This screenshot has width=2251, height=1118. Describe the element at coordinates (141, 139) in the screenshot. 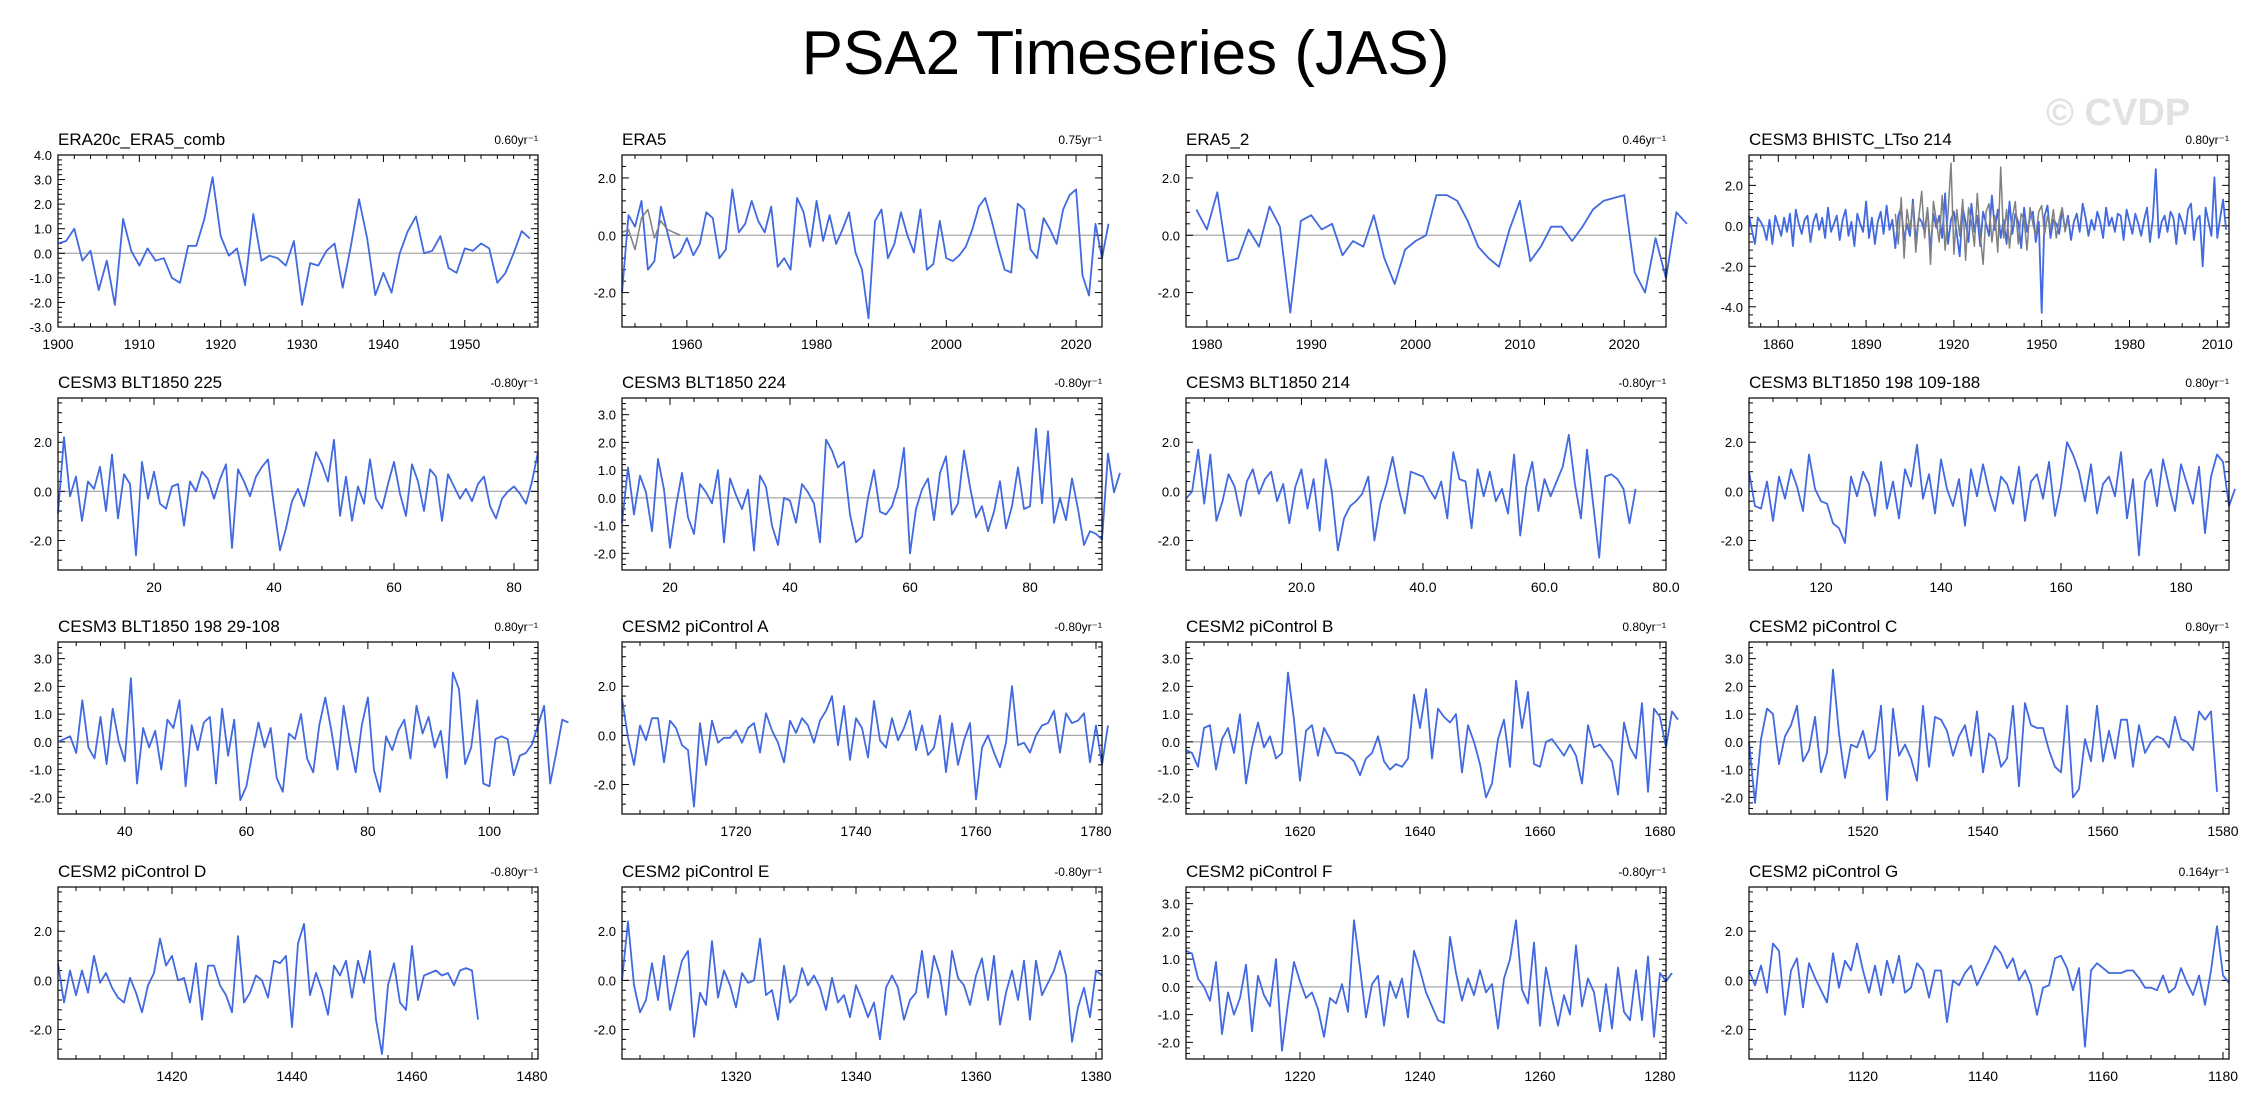

I see `panel-title: ERA20c_ERA5_comb` at that location.